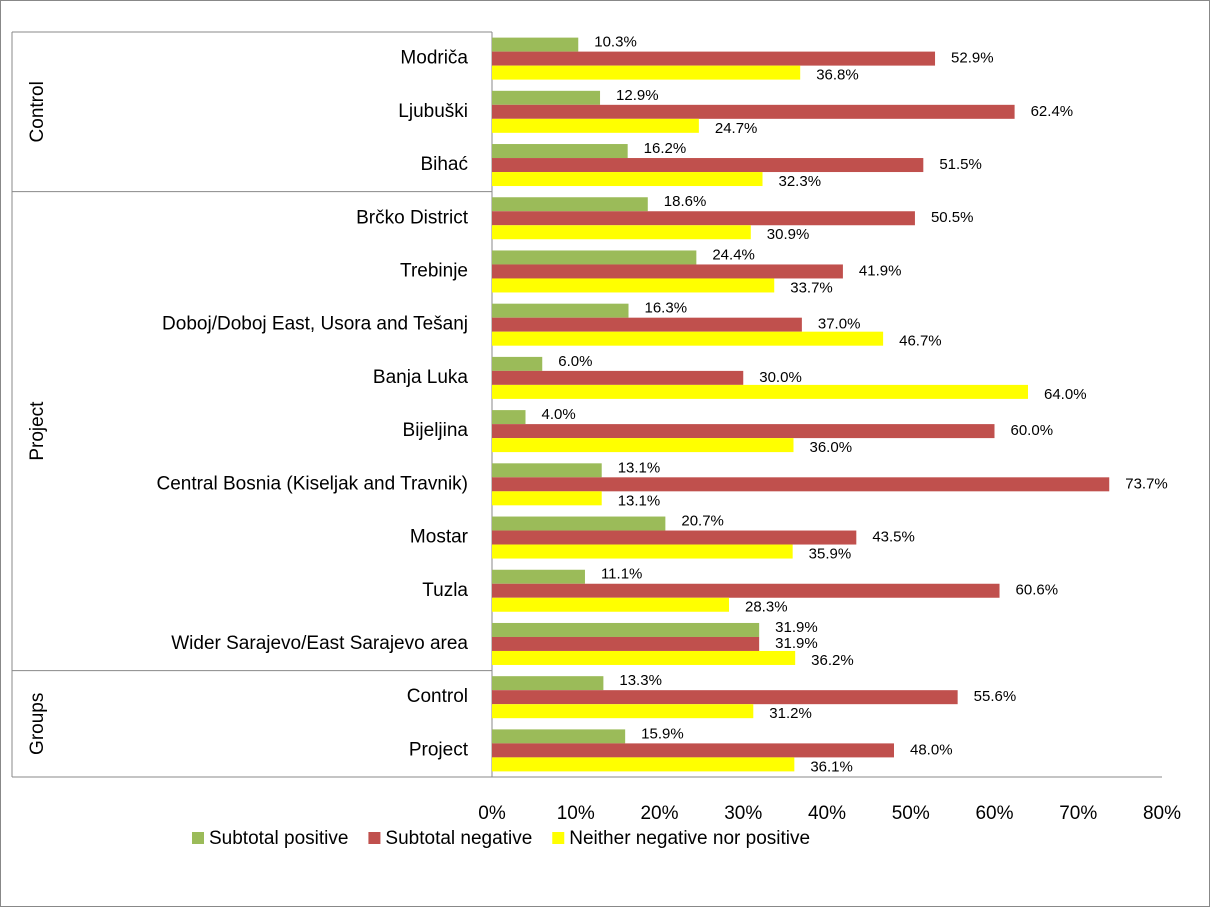 The height and width of the screenshot is (907, 1210). I want to click on y-tick-label: Banja Luka, so click(421, 377).